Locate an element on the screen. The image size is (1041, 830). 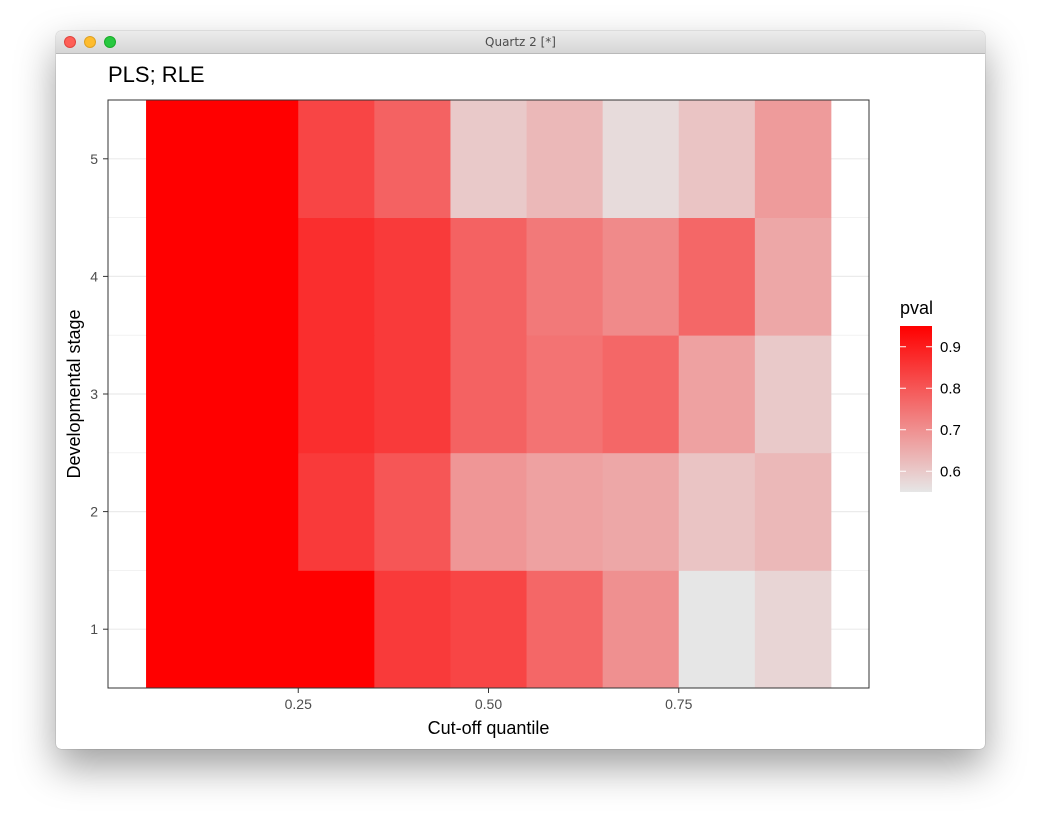
close-window-button is located at coordinates (70, 42).